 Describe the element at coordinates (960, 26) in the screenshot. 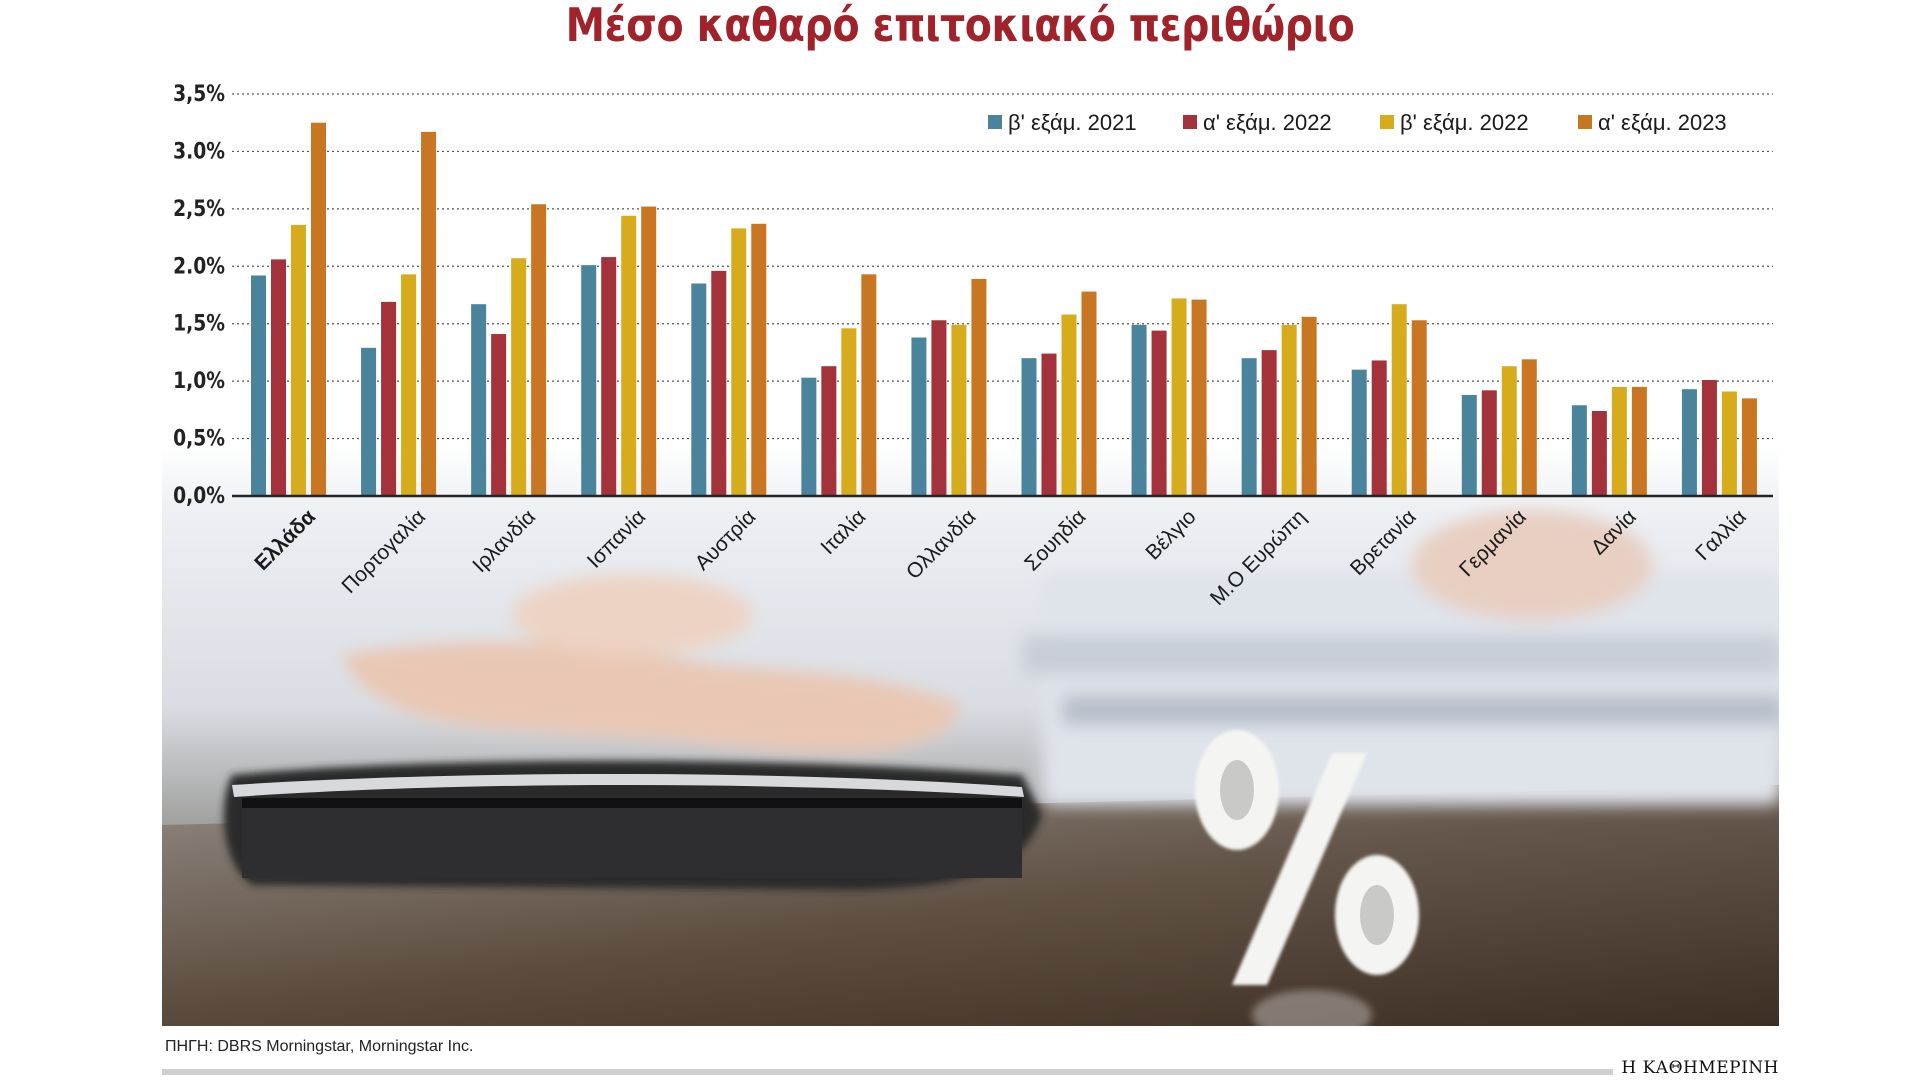

I see `chart-title: Μέσο καθαρό επιτοκιακό περιθώριο` at that location.